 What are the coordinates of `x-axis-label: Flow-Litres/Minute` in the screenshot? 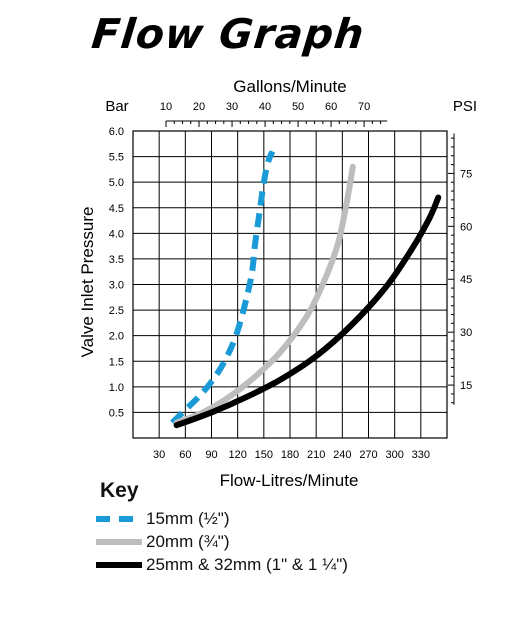 It's located at (289, 480).